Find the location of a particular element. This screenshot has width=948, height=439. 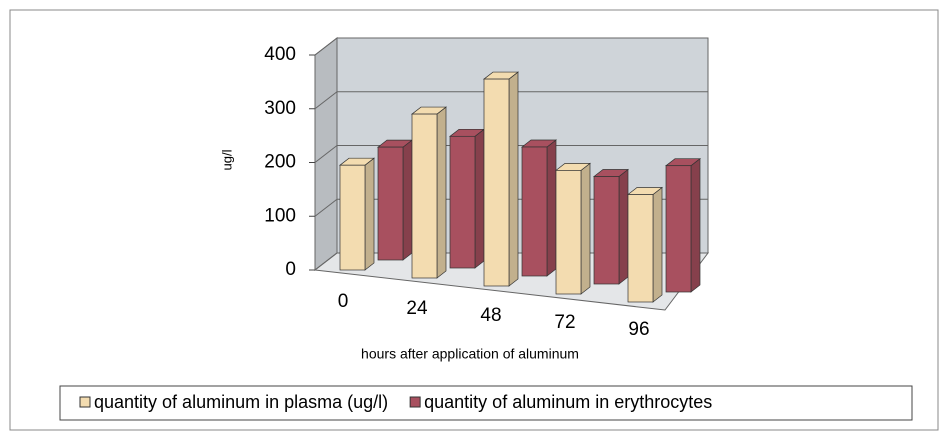

x-tick-label: 24 is located at coordinates (417, 308).